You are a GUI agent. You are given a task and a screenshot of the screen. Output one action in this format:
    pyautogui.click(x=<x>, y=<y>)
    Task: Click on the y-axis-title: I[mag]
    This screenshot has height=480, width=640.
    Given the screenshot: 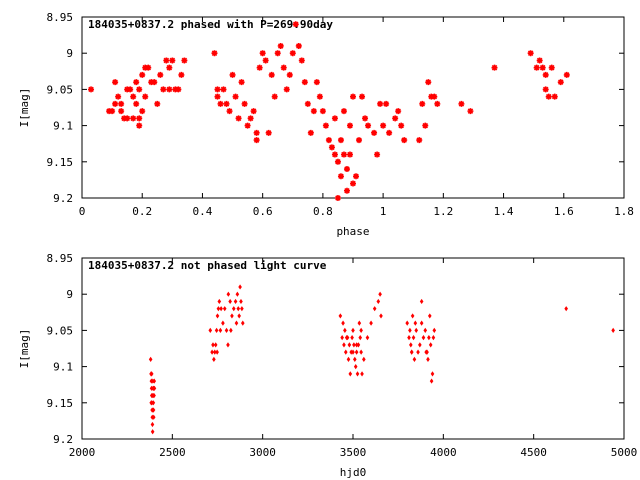 What is the action you would take?
    pyautogui.click(x=24, y=349)
    